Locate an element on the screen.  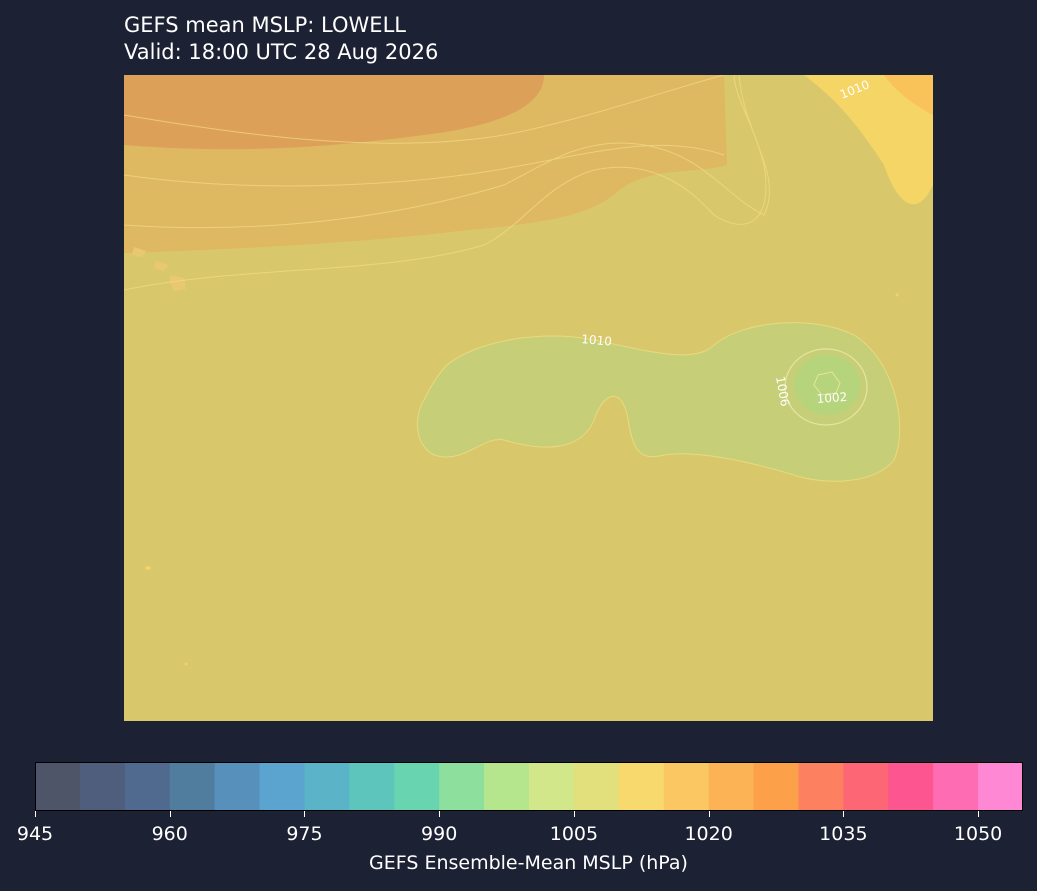
colorbar-border is located at coordinates (529, 786).